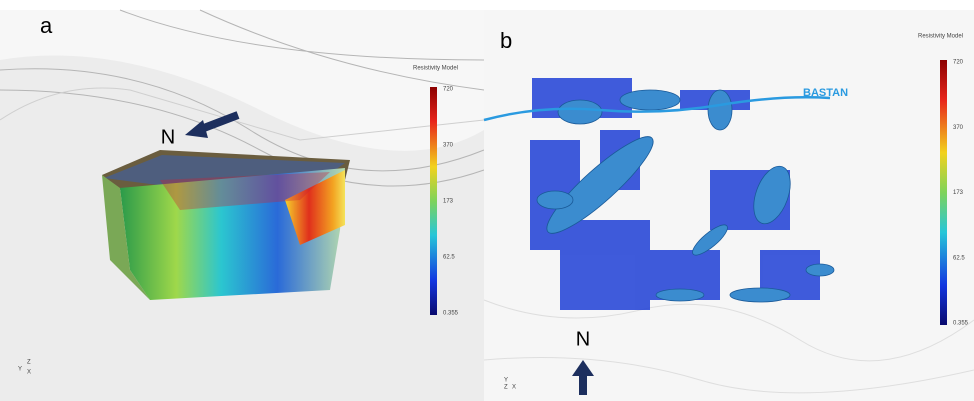 The height and width of the screenshot is (401, 974). What do you see at coordinates (315, 207) in the screenshot?
I see `block-anomaly` at bounding box center [315, 207].